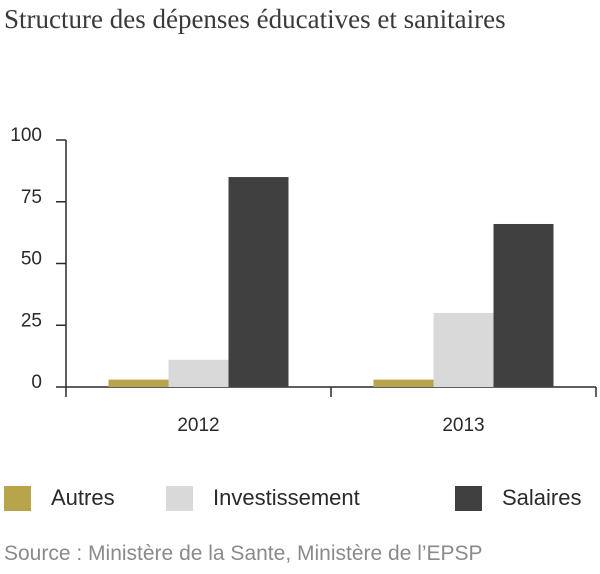 This screenshot has width=600, height=574. Describe the element at coordinates (31, 197) in the screenshot. I see `y-tick-label: 75` at that location.